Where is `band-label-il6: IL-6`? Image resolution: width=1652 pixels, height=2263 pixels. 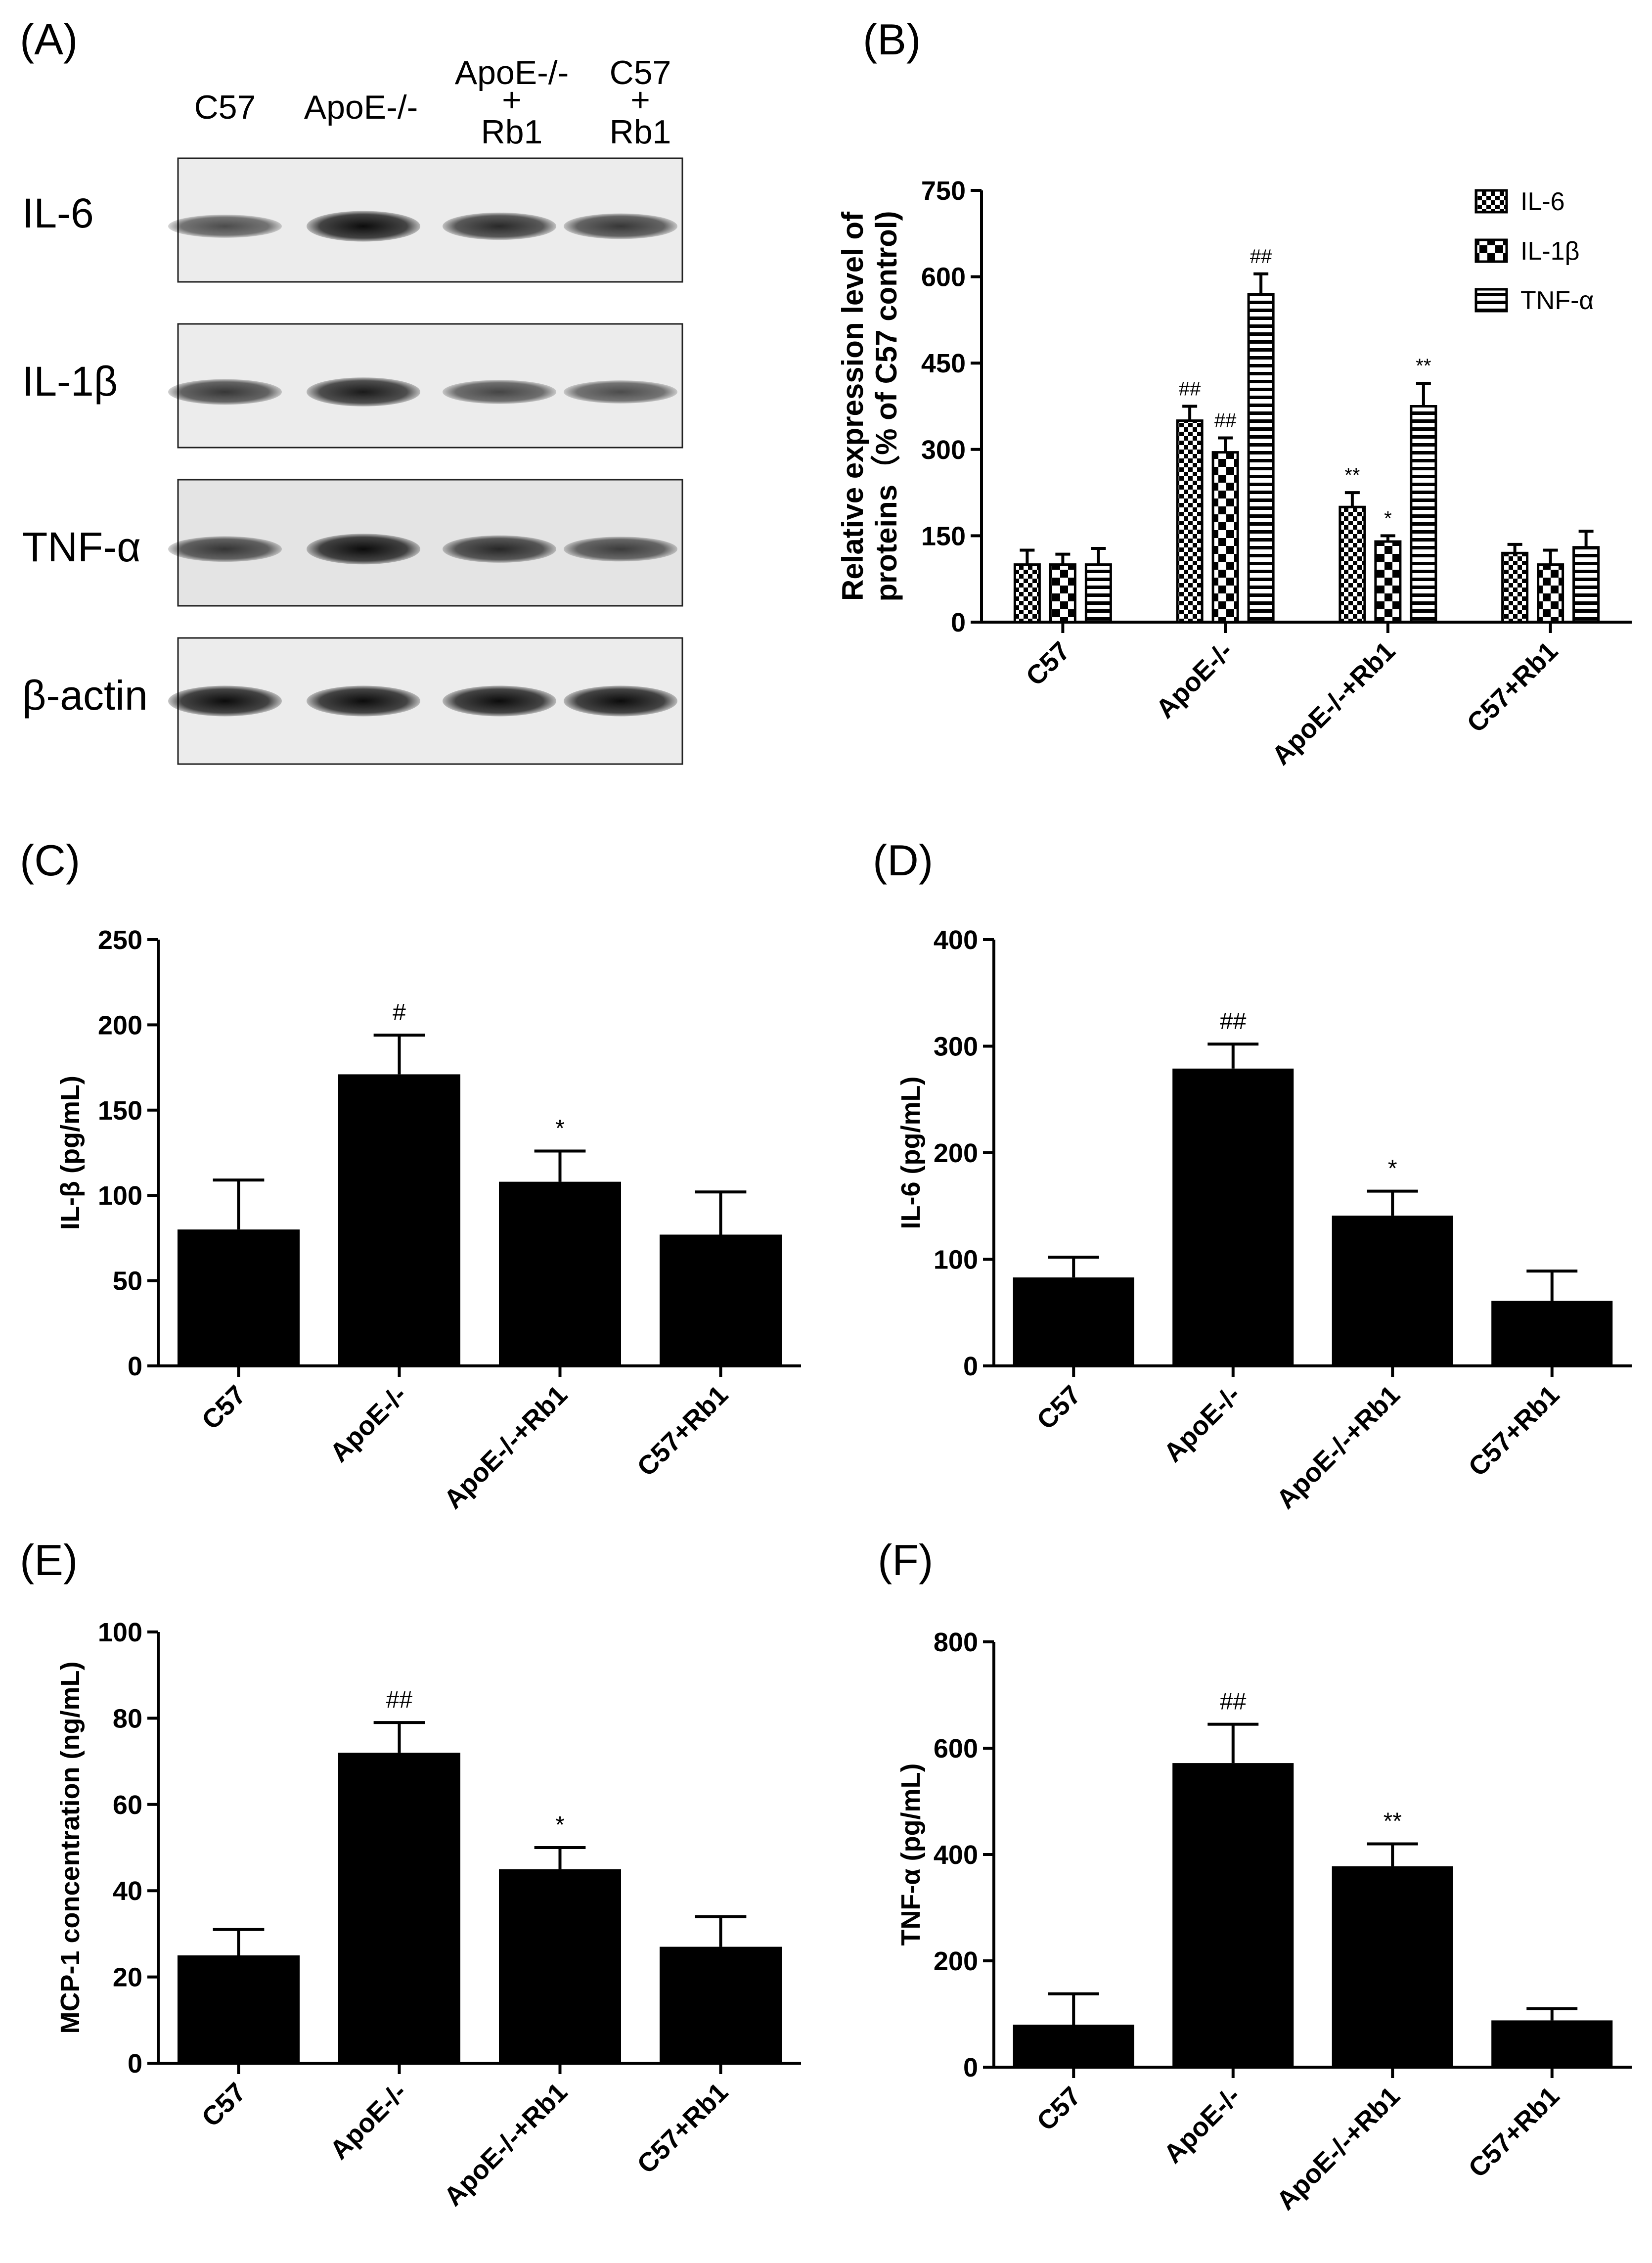 band-label-il6: IL-6 is located at coordinates (58, 213).